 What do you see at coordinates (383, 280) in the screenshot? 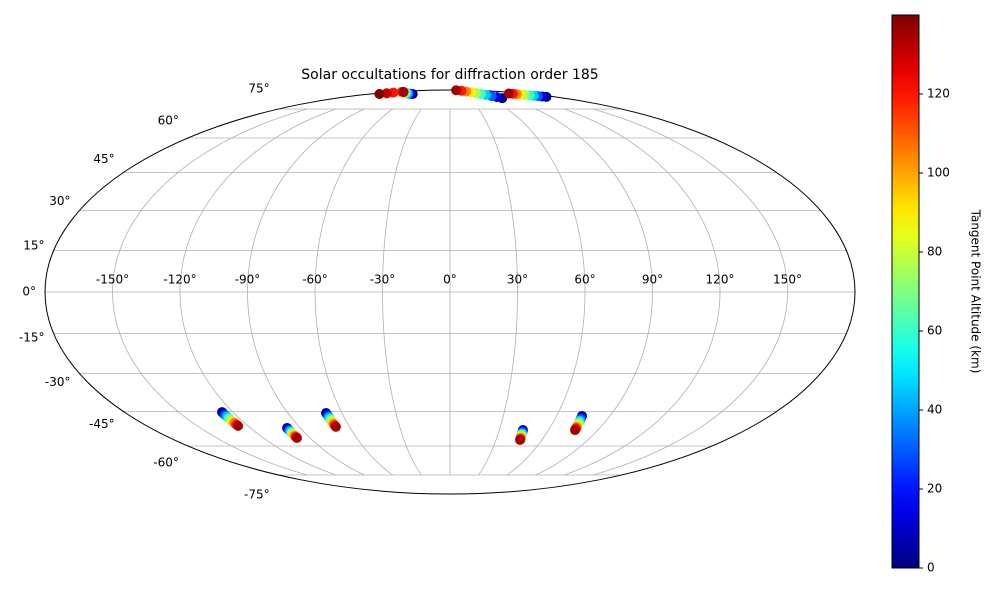
I see `x-tick-label: -30°` at bounding box center [383, 280].